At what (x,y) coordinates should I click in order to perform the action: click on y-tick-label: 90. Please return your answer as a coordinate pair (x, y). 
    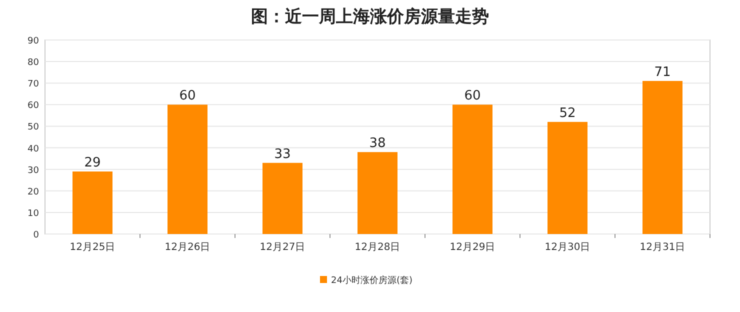
    Looking at the image, I should click on (34, 41).